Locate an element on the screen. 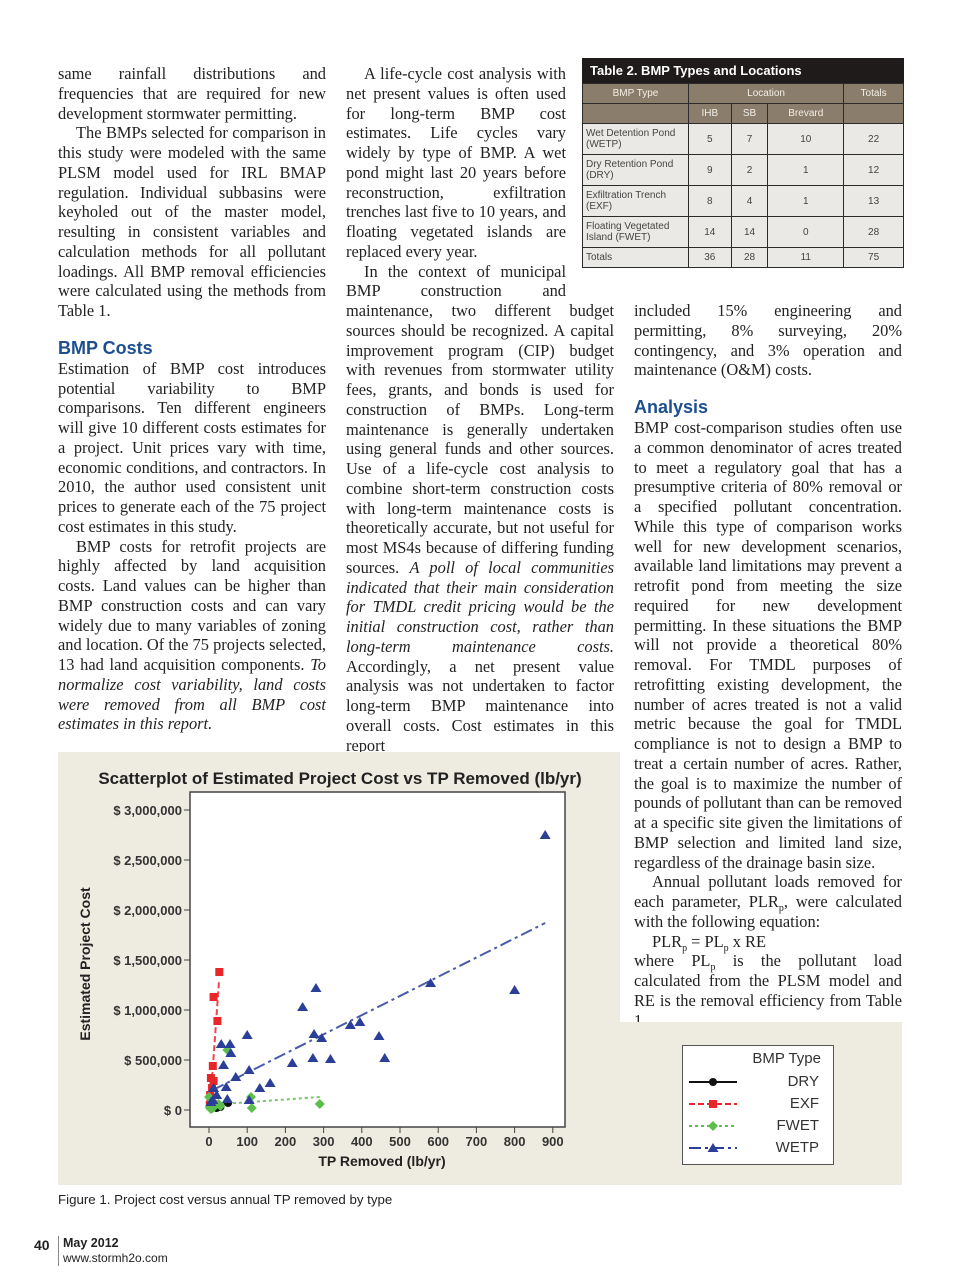  y-tick-label: $ 2,500,000 is located at coordinates (147, 860).